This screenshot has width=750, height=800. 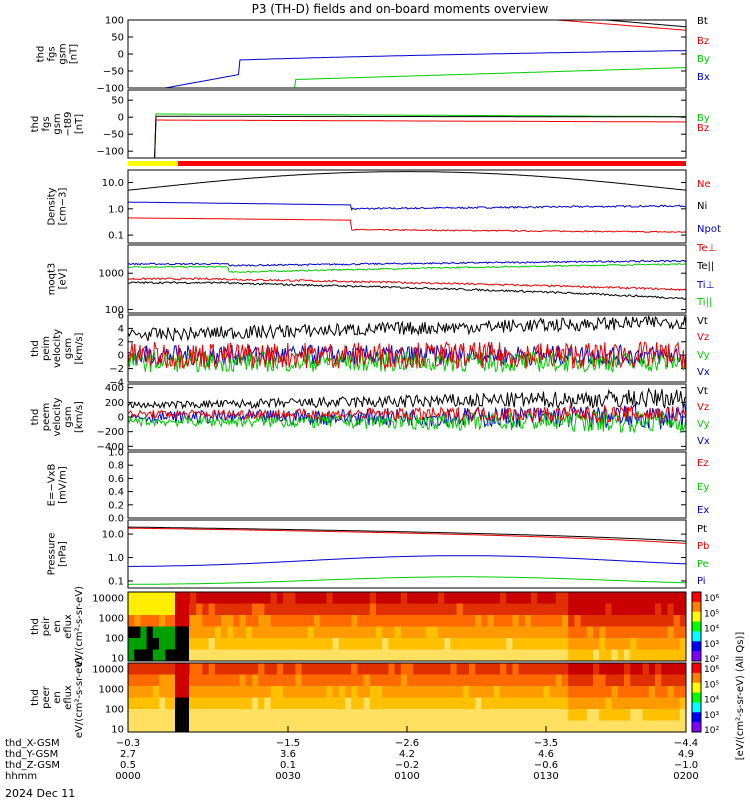 I want to click on ytick-density: 0.1, so click(x=116, y=236).